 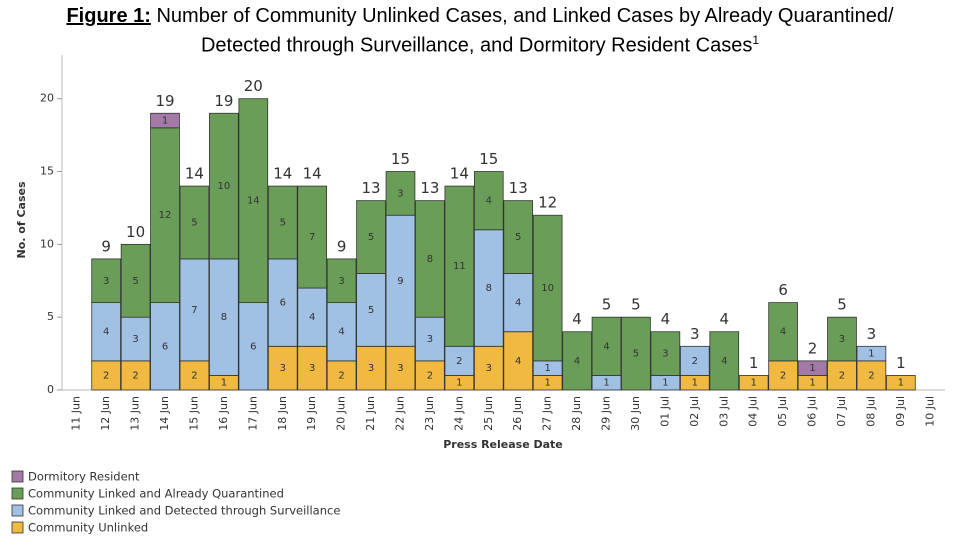 What do you see at coordinates (756, 40) in the screenshot?
I see `title-footnote: 1` at bounding box center [756, 40].